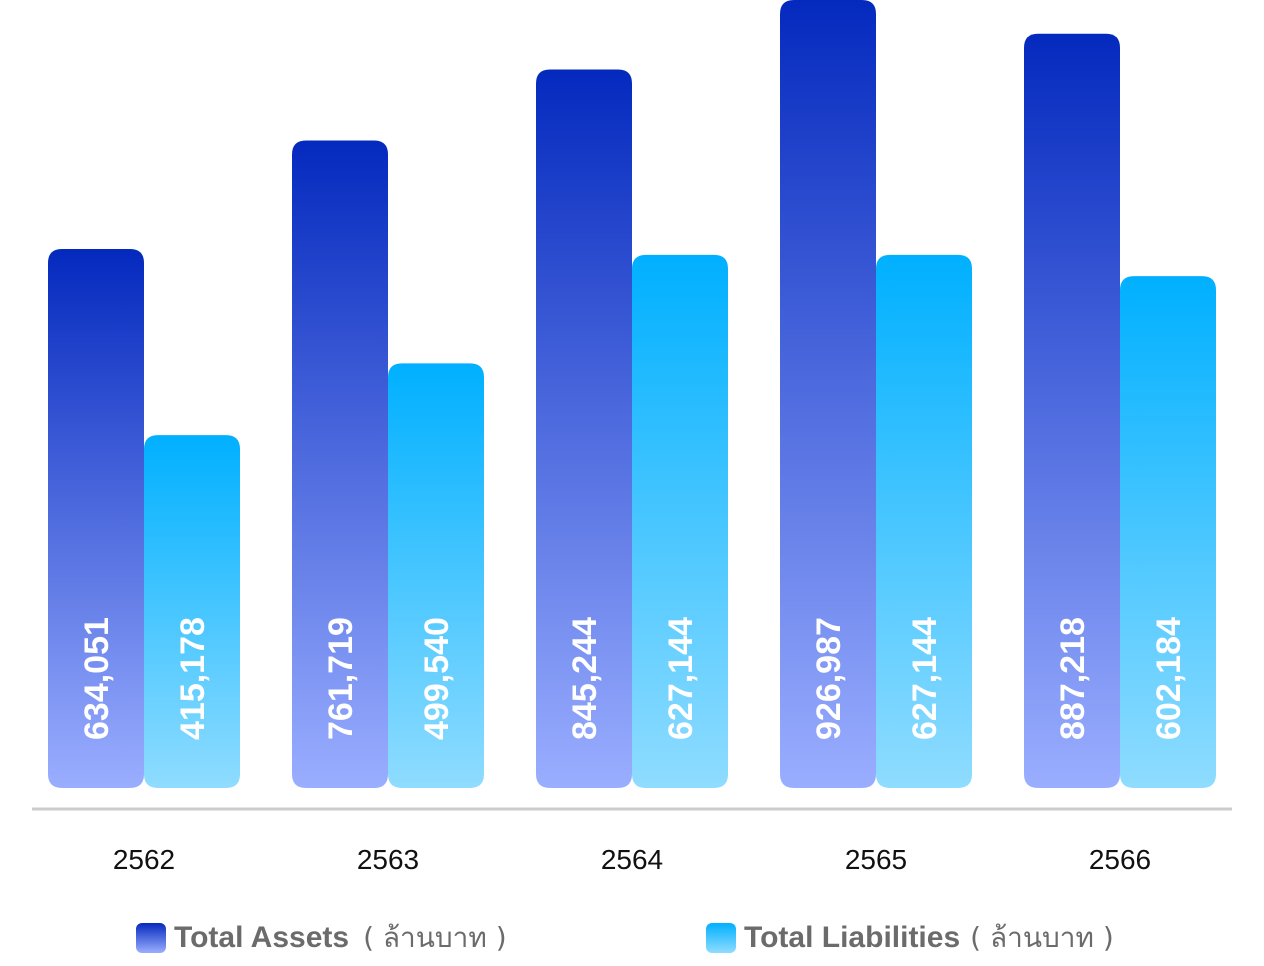 This screenshot has height=966, width=1264. I want to click on legend-item-total-assets: Total Assets ( ล้านบาท ), so click(321, 938).